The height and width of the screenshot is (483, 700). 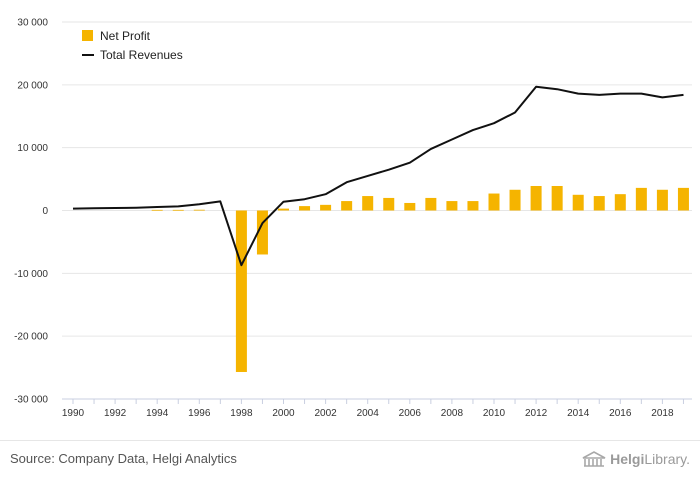 What do you see at coordinates (494, 413) in the screenshot?
I see `x-tick-label: 2010` at bounding box center [494, 413].